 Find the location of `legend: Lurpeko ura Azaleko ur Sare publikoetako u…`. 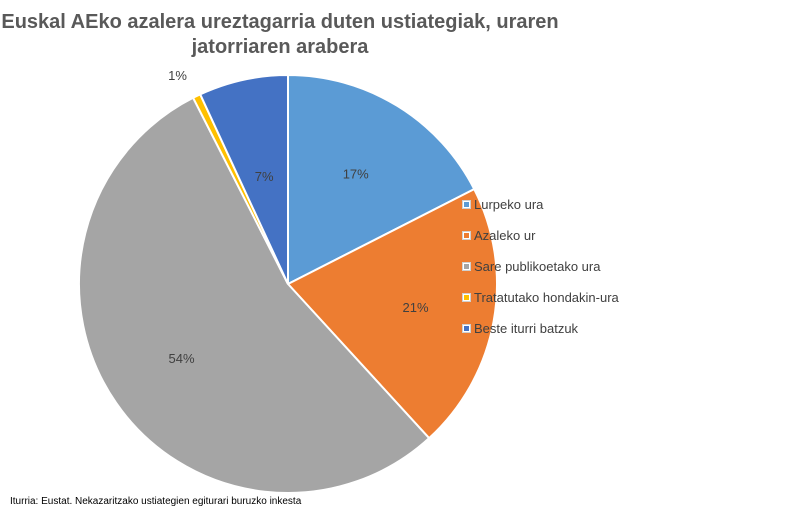

legend: Lurpeko ura Azaleko ur Sare publikoetako u… is located at coordinates (540, 266).